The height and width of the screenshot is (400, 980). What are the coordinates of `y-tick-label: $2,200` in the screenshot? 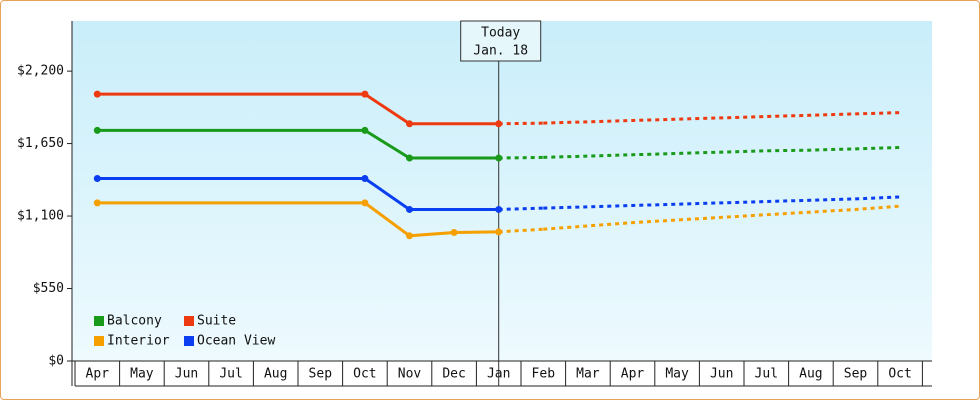 It's located at (40, 71).